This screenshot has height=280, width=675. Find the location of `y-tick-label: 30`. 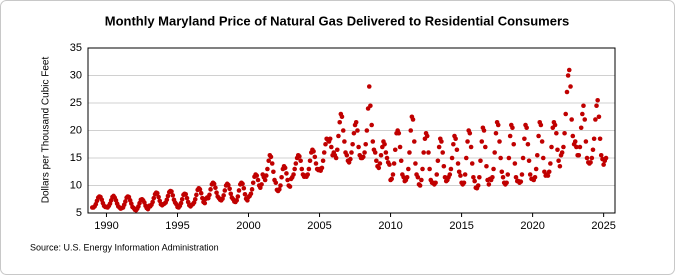

y-tick-label: 30 is located at coordinates (76, 75).